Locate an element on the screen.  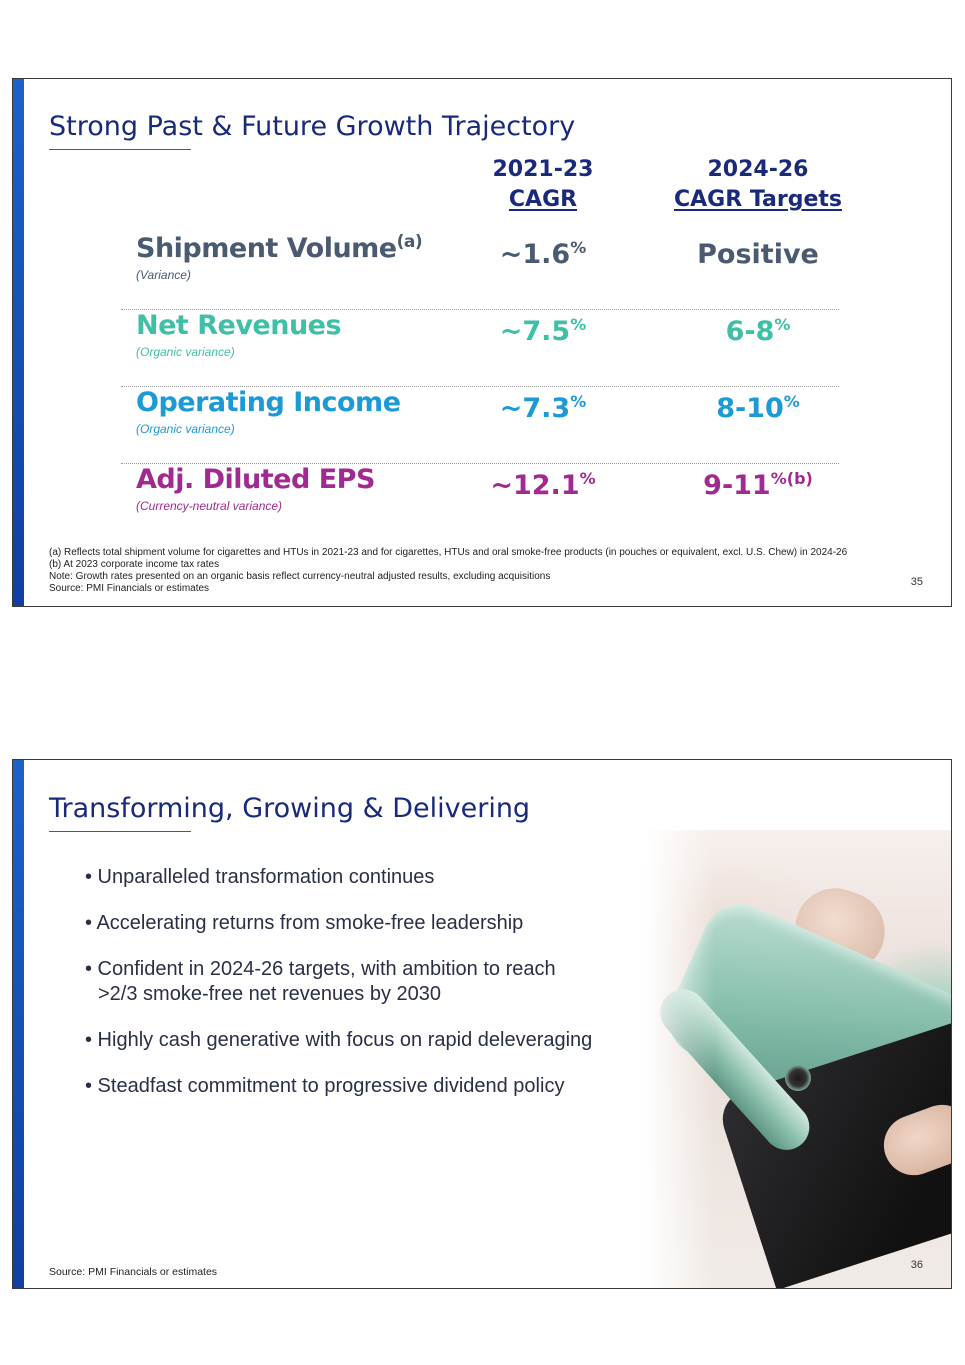
footnote-b: (b) At 2023 corporate income tax rates is located at coordinates (134, 564).